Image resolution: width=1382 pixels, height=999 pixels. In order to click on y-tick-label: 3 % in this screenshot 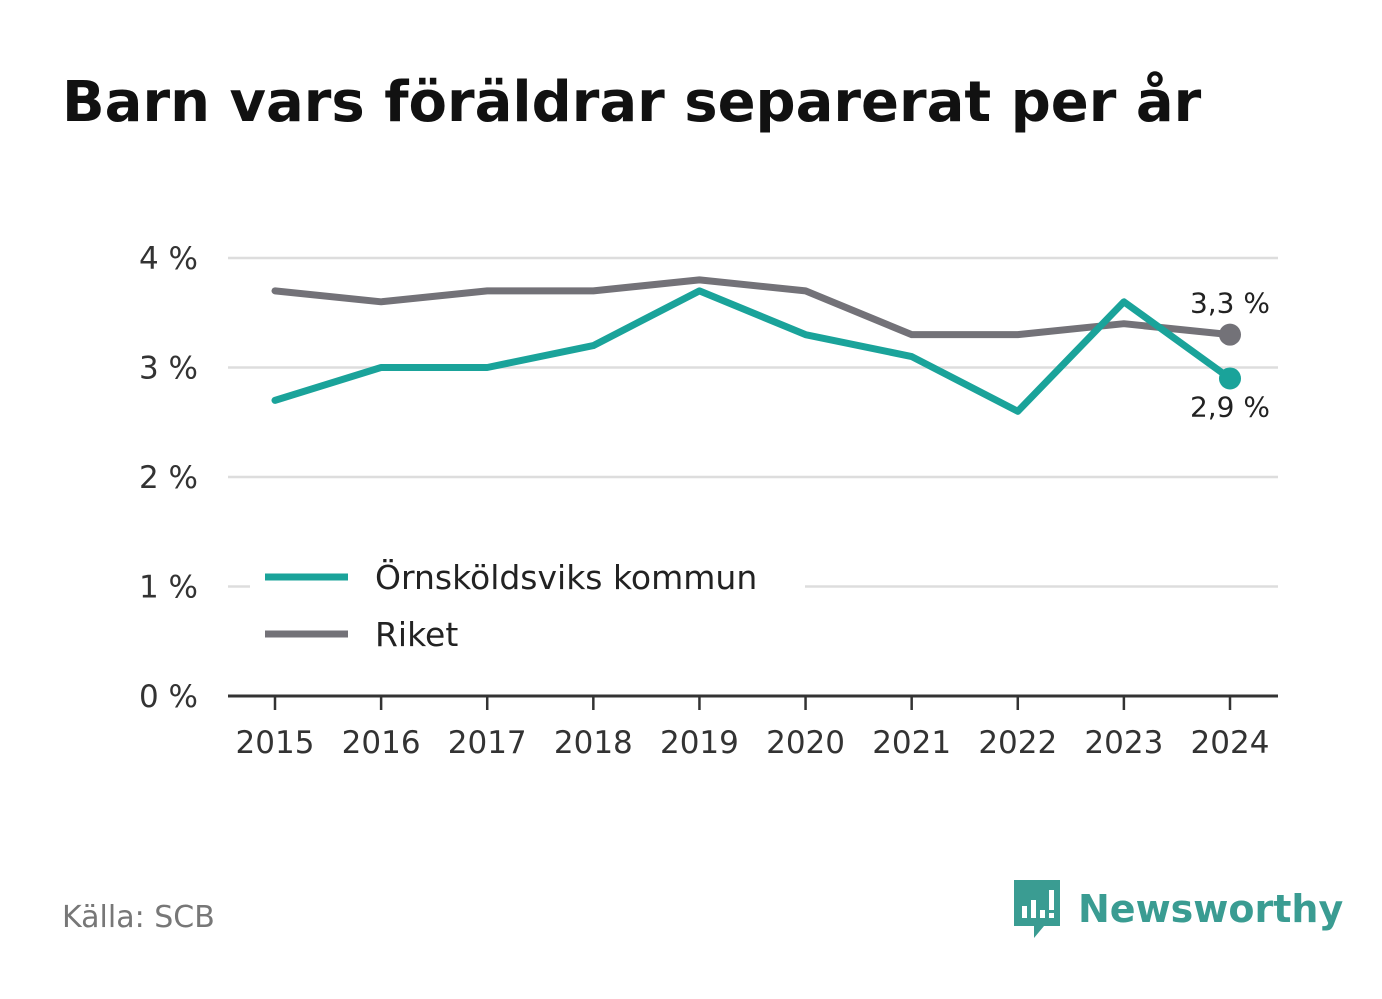, I will do `click(168, 369)`.